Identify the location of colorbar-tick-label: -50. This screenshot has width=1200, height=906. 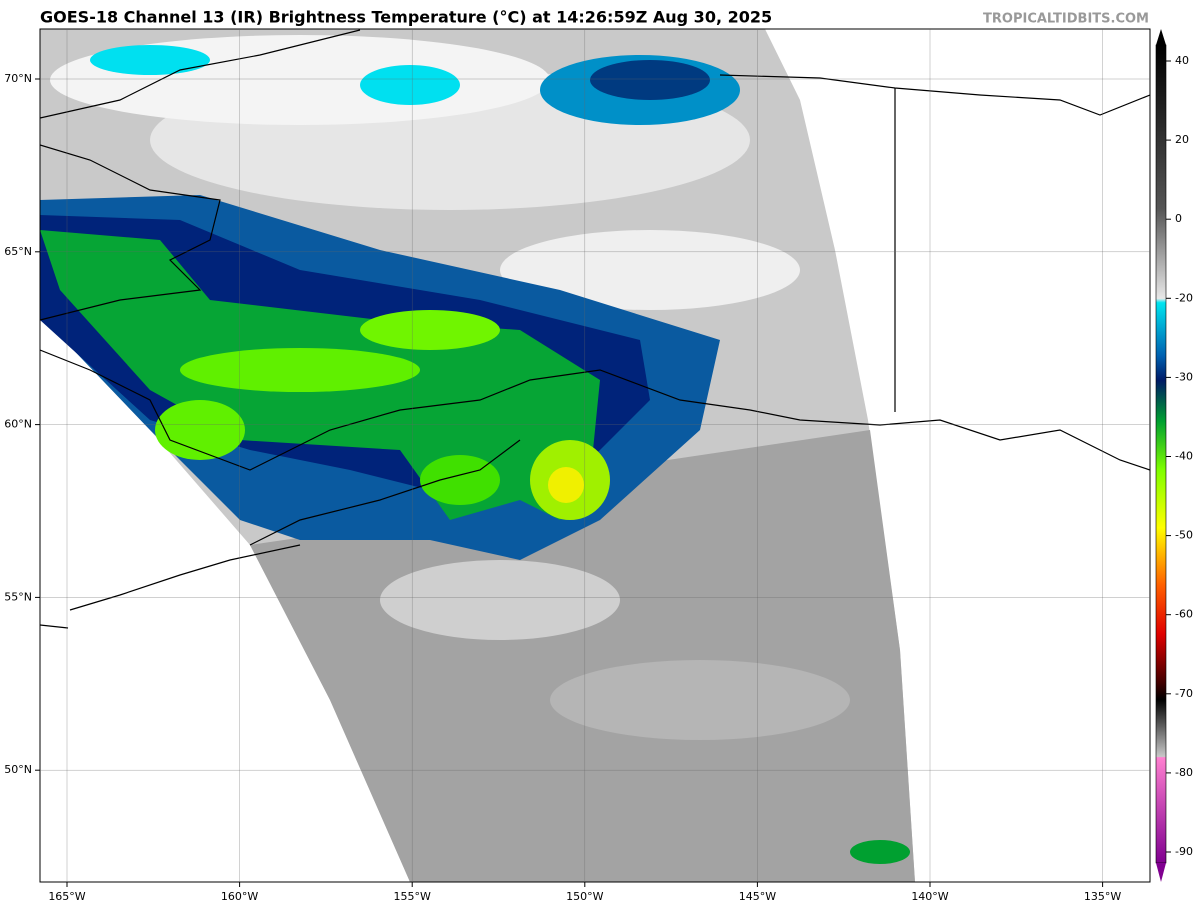
(1184, 535).